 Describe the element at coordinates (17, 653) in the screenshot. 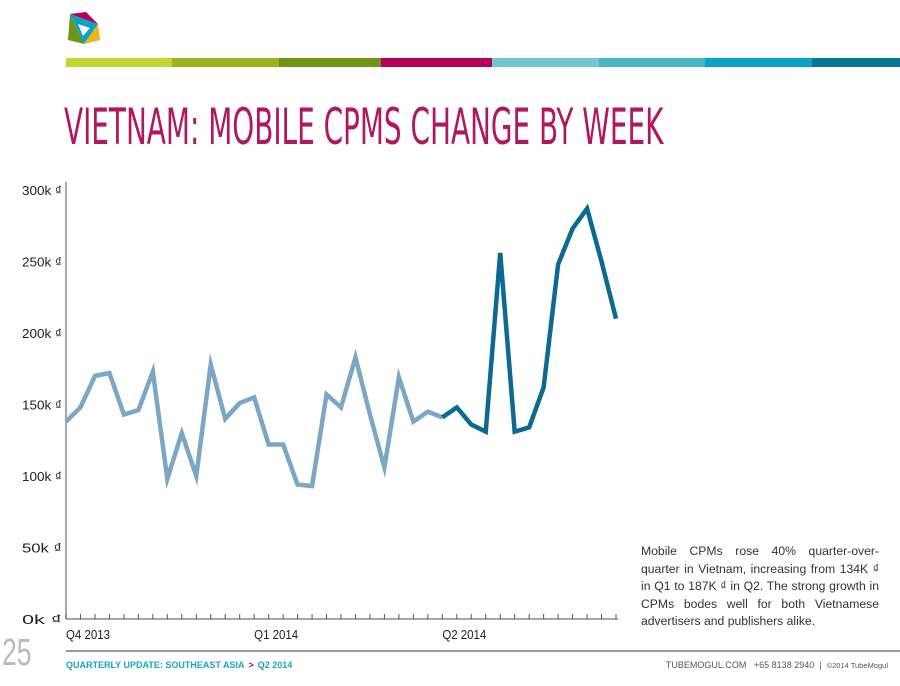

I see `page-number: 25` at that location.